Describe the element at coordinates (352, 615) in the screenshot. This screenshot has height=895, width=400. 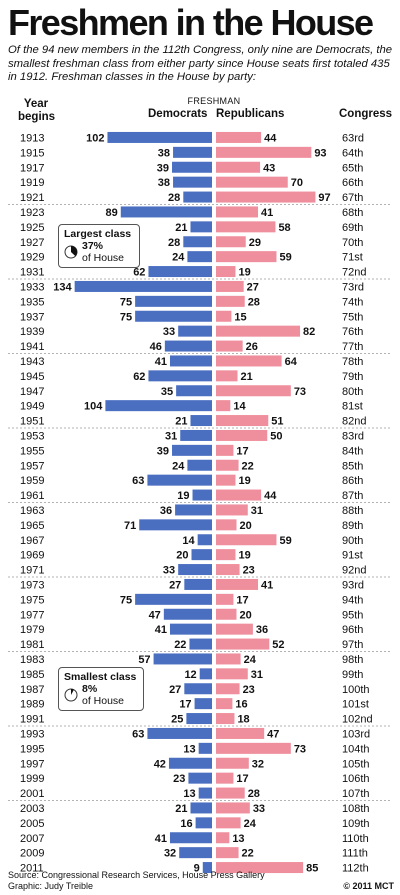
I see `congress-label: 95th` at that location.